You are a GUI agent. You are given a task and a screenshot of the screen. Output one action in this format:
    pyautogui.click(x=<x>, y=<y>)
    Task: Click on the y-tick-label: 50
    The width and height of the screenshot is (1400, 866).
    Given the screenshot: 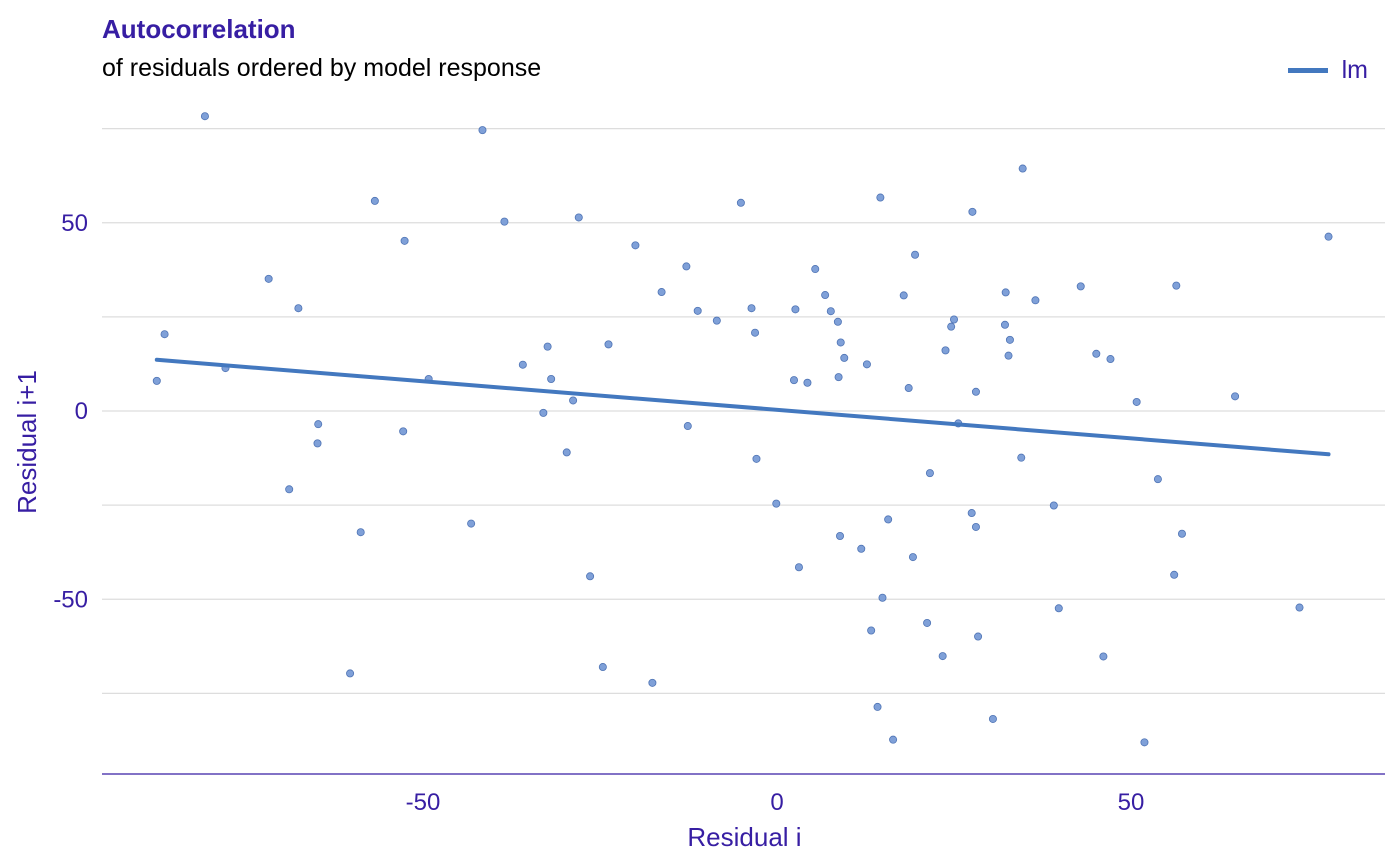 What is the action you would take?
    pyautogui.click(x=74, y=223)
    